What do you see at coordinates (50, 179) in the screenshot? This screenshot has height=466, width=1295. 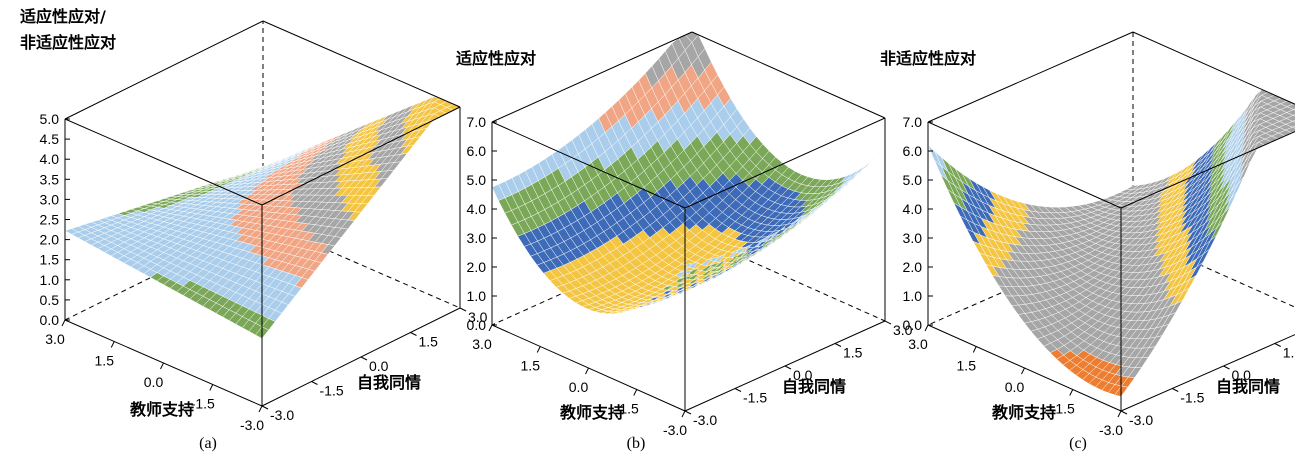 I see `z-tick-label: 3.5` at bounding box center [50, 179].